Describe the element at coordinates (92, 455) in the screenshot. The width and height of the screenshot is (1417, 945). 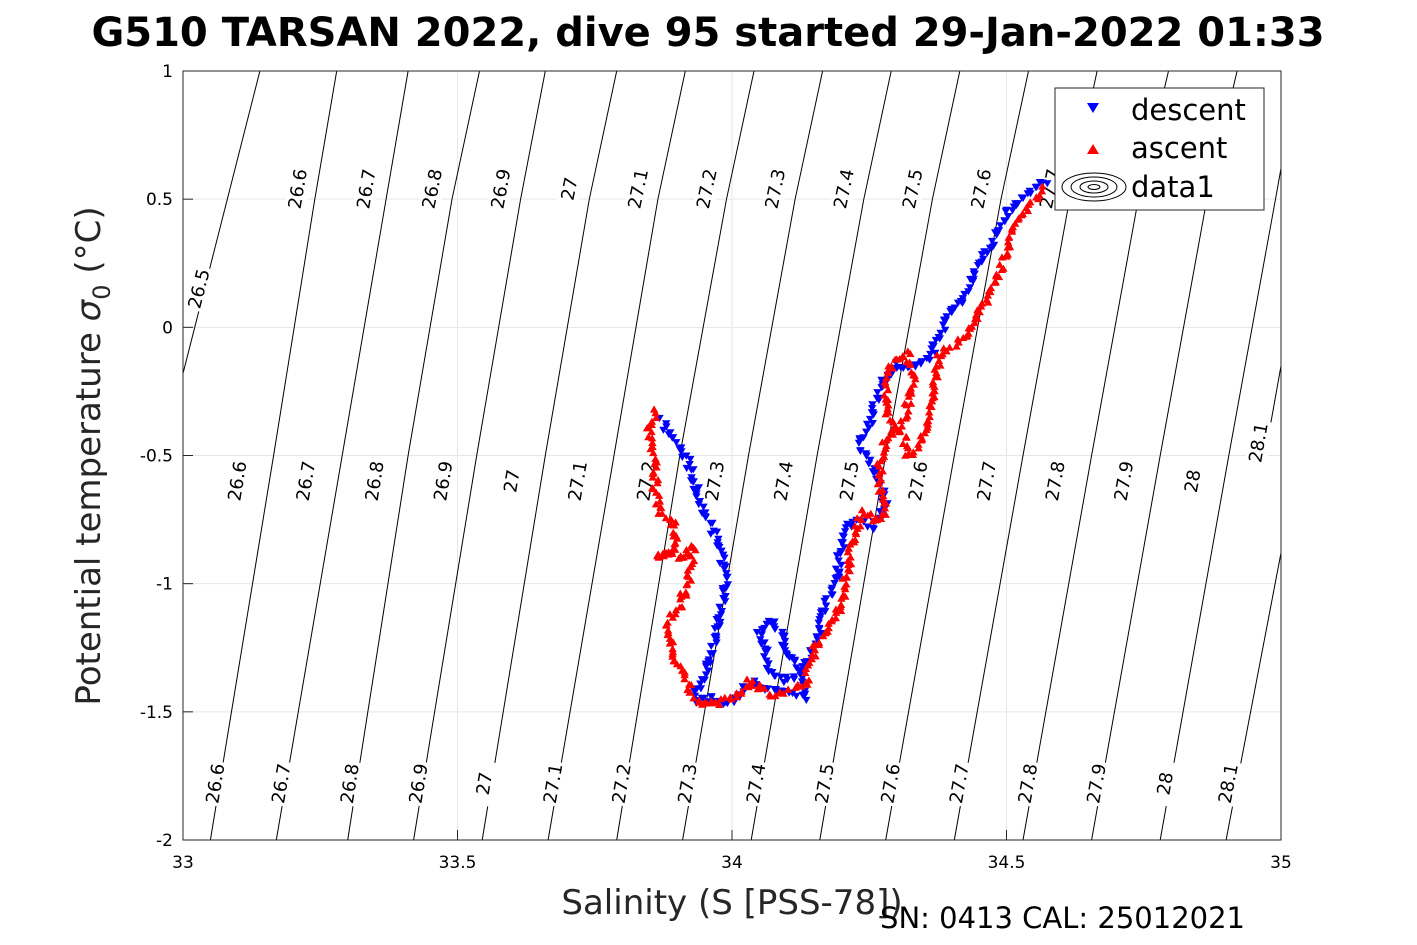
I see `y-axis-label: Potential temperature σ0 (°C)` at that location.